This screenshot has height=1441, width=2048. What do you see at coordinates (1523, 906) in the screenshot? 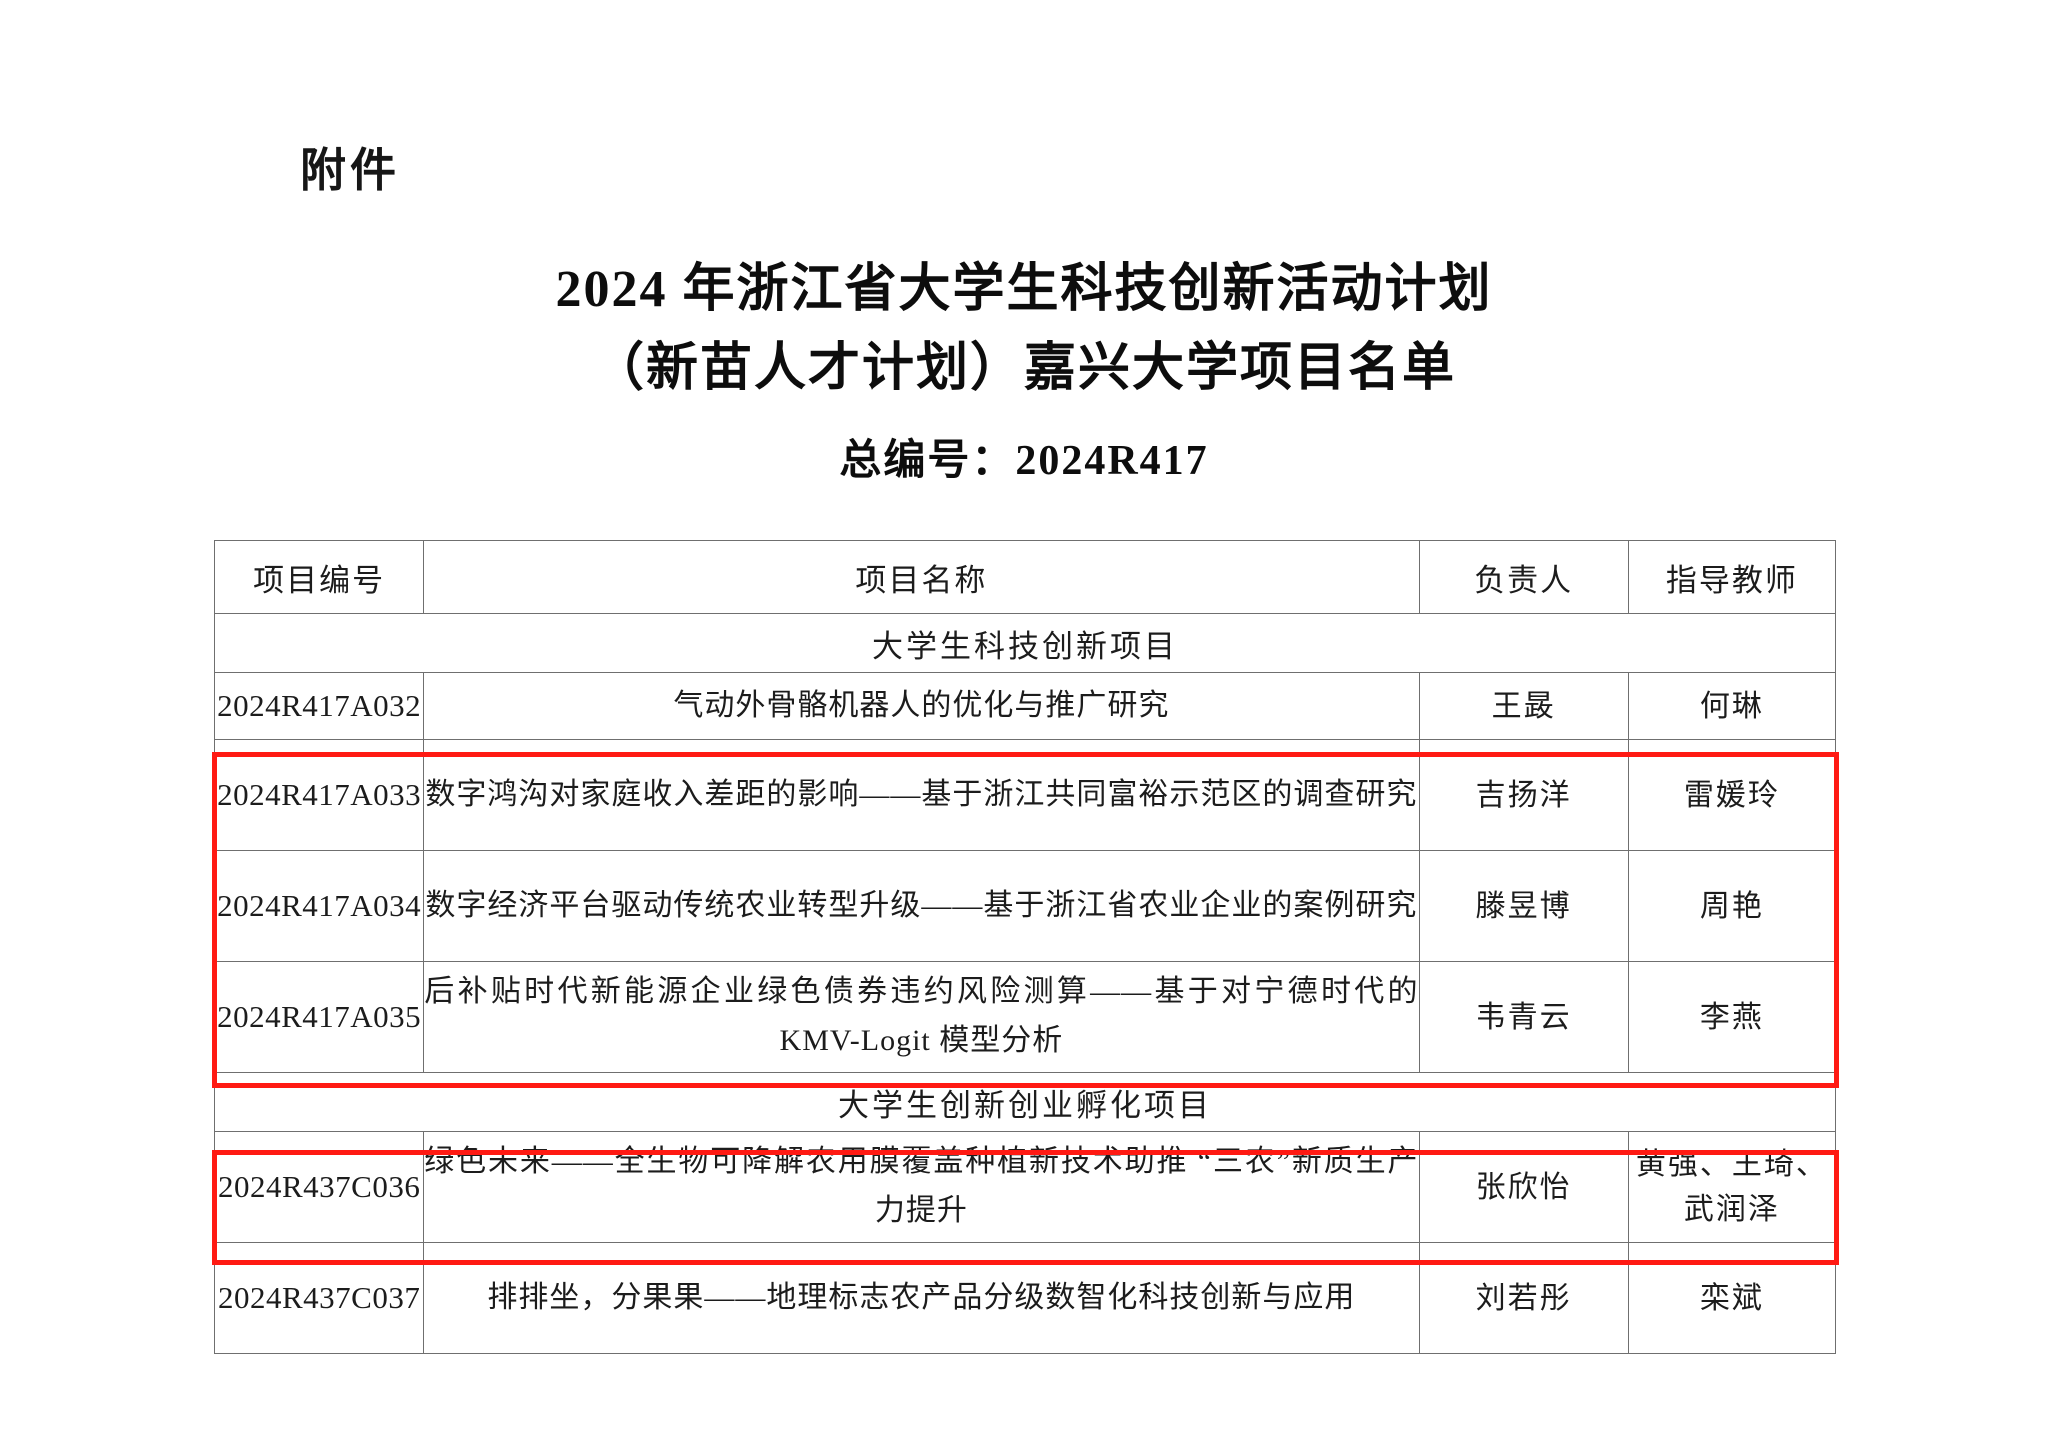
I see `cell-leader: 滕昱博` at bounding box center [1523, 906].